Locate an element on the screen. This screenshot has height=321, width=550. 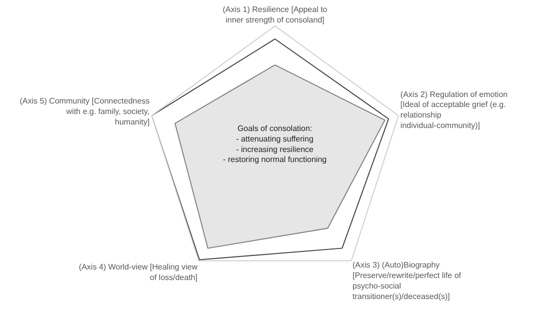
spoke-label: (Axis 5) Community [Connectedness with e.g. family, society, humanity] is located at coordinates (85, 111).